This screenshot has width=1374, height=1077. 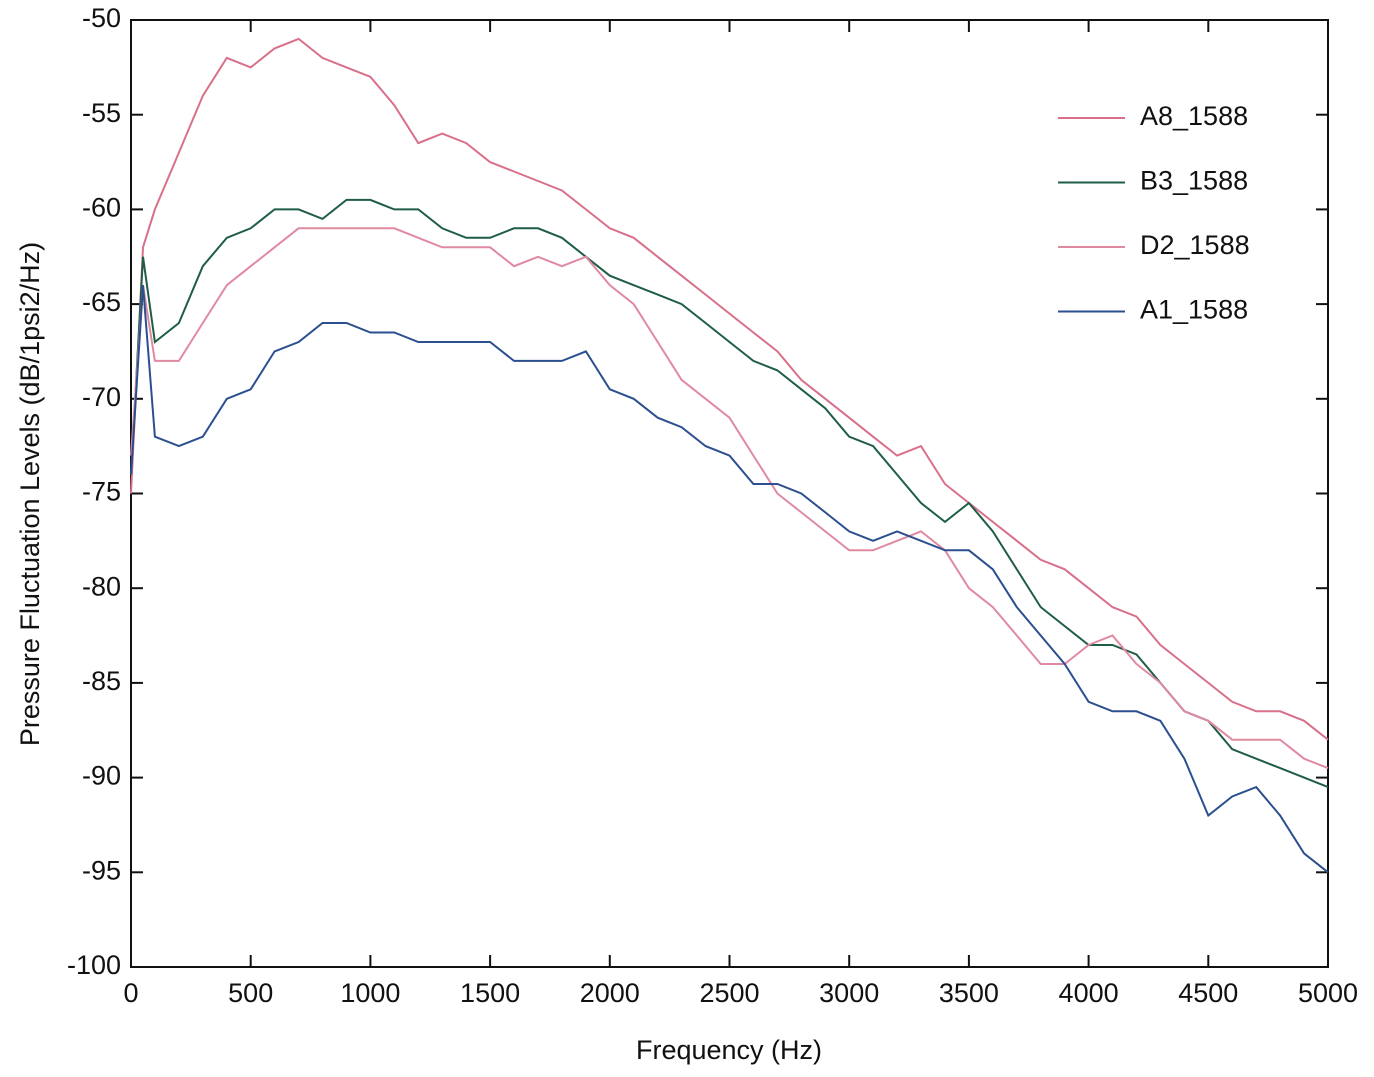 What do you see at coordinates (101, 18) in the screenshot?
I see `y-tick-label: -50` at bounding box center [101, 18].